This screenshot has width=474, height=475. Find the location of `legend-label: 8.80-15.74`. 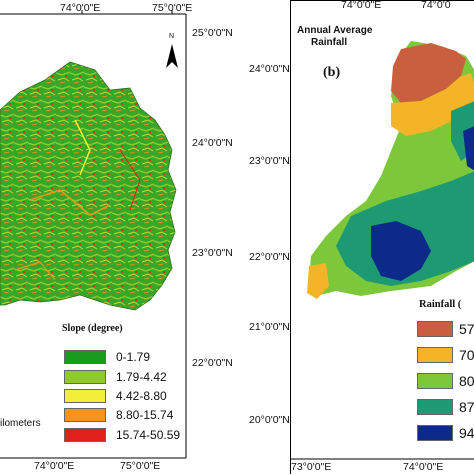

legend-label: 8.80-15.74 is located at coordinates (145, 415).